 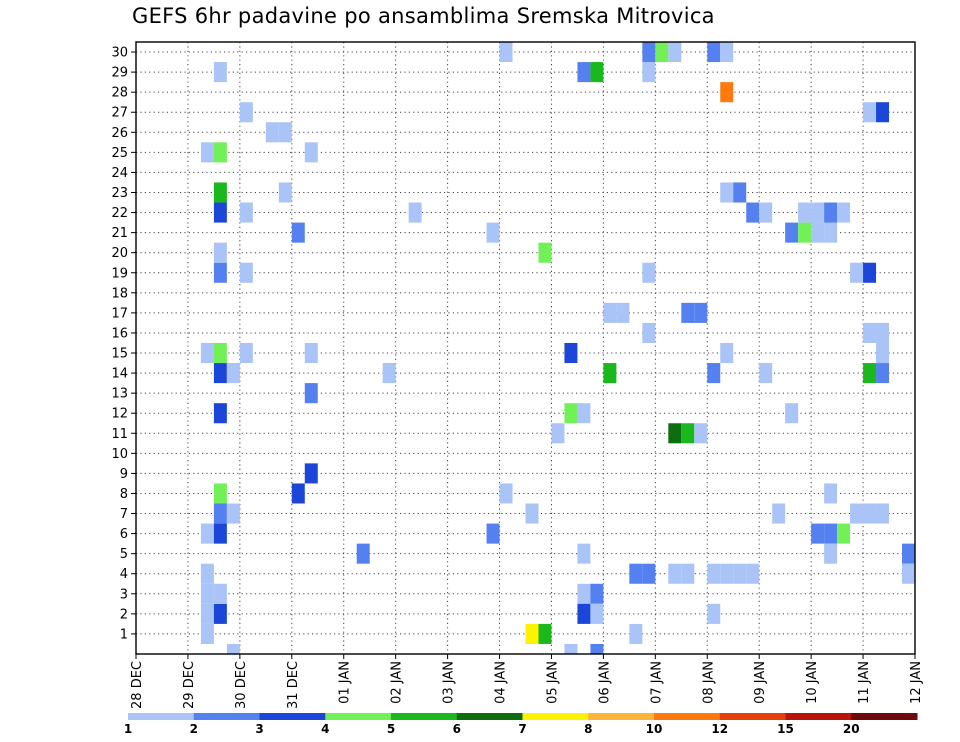 I want to click on y-tick-label: 3, so click(x=124, y=594).